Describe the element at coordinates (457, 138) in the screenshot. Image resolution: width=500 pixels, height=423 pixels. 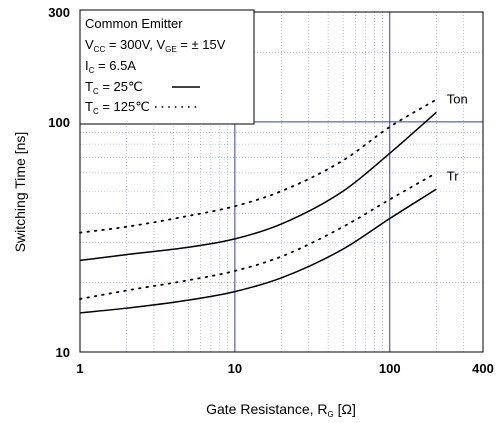
I see `series-labels: Ton Tr` at that location.